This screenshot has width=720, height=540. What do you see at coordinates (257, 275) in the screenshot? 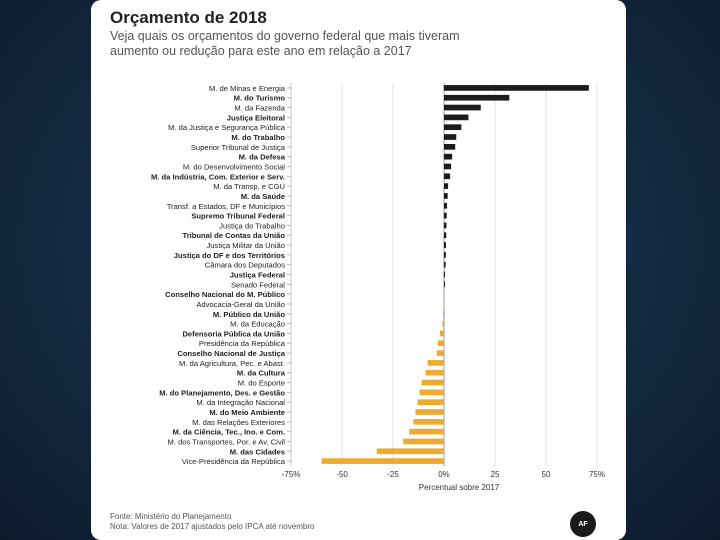
I see `category-label-19: Justiça Federal` at bounding box center [257, 275].